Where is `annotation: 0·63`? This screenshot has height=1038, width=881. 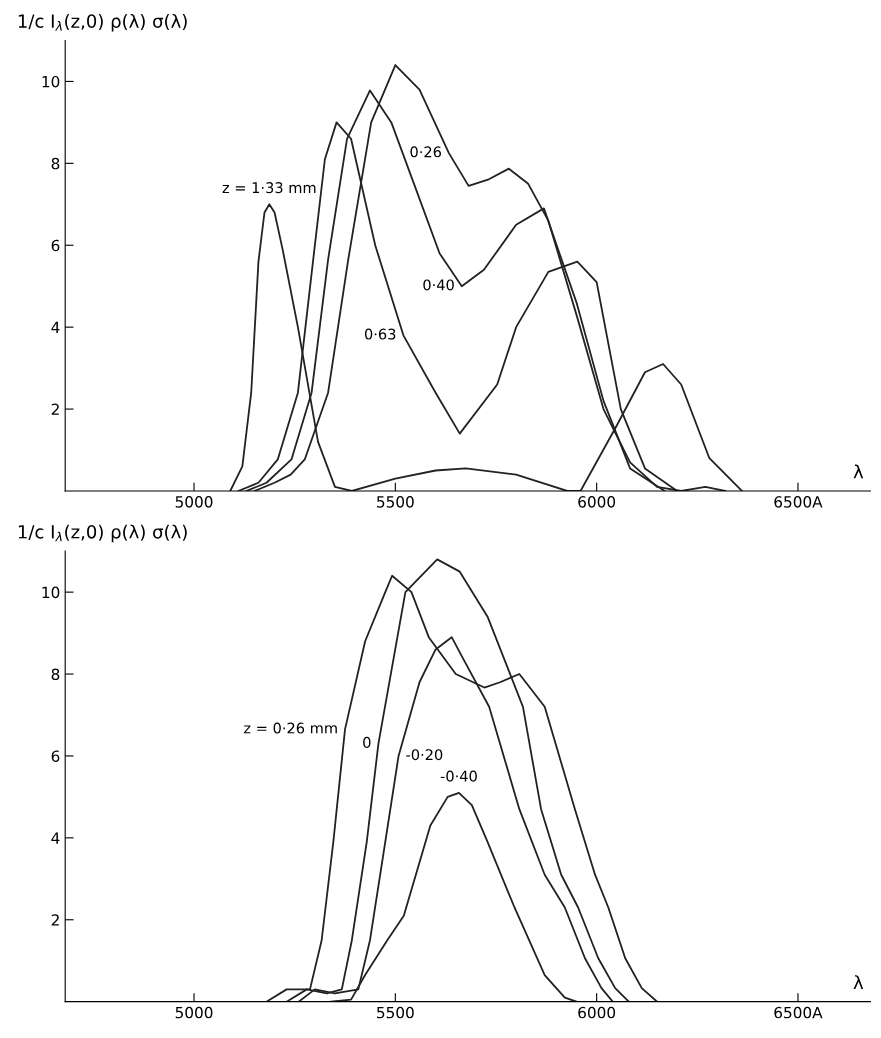
annotation: 0·63 is located at coordinates (380, 334).